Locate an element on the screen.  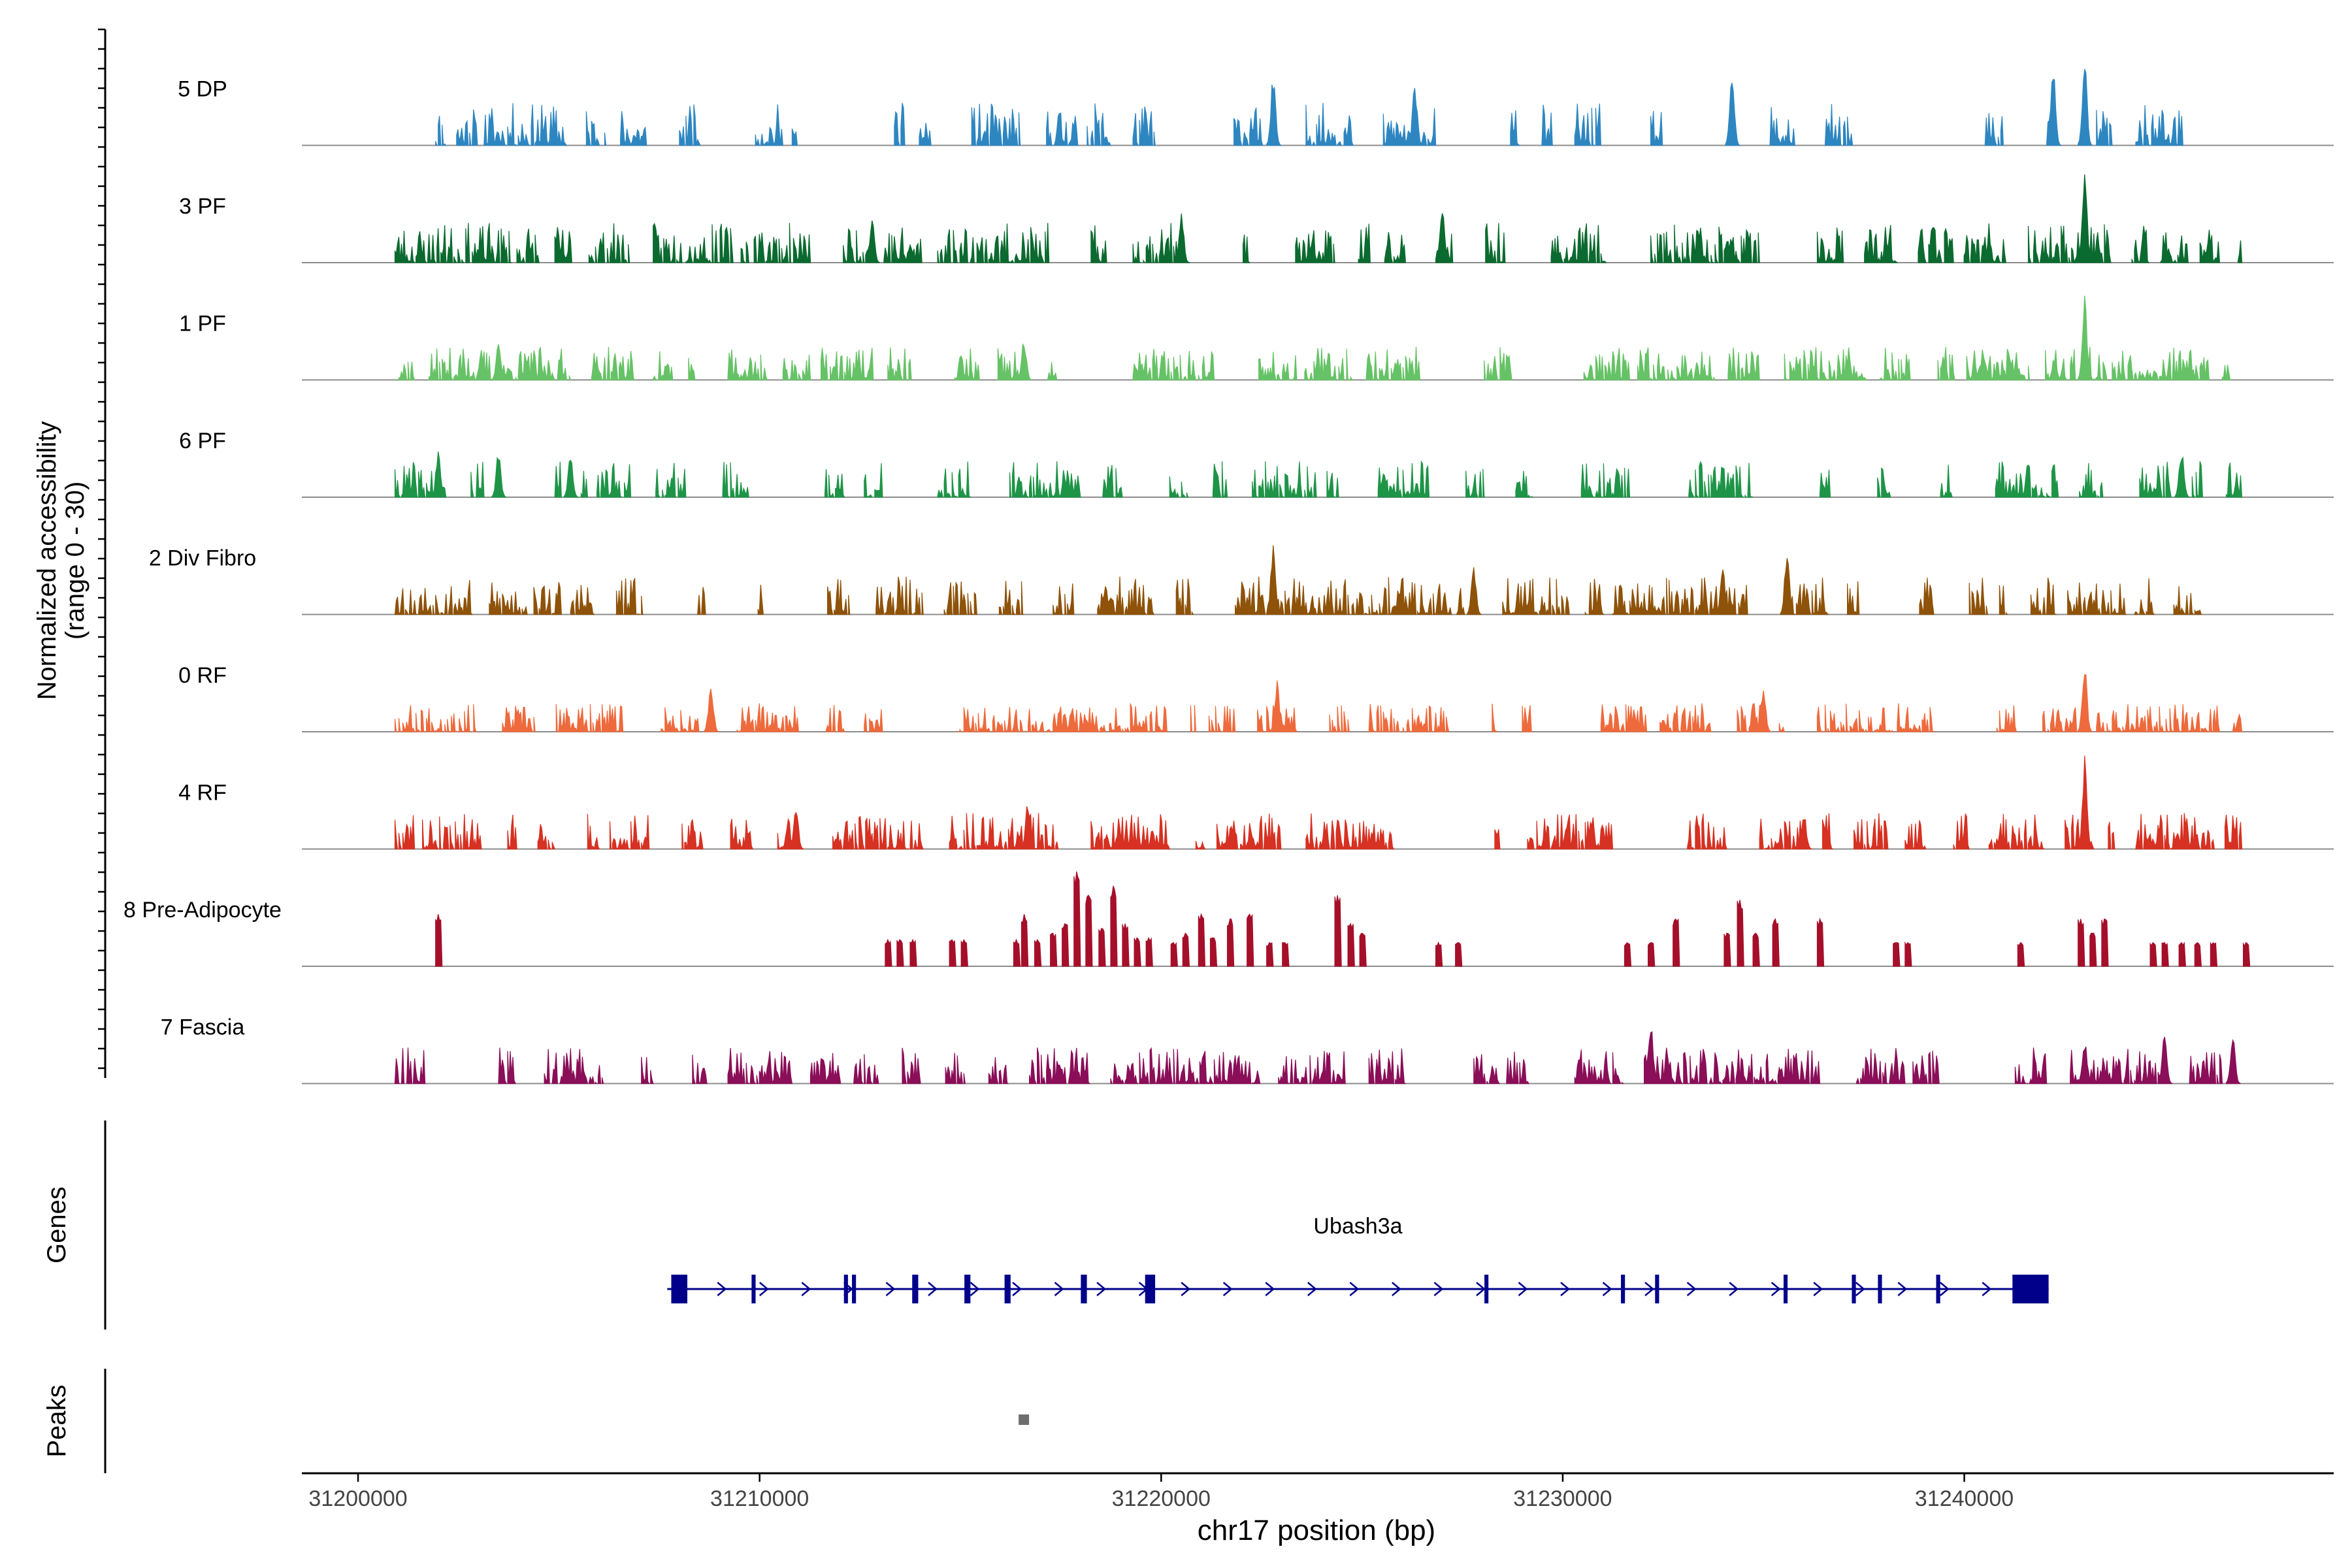
track-label: 0 RF is located at coordinates (202, 675).